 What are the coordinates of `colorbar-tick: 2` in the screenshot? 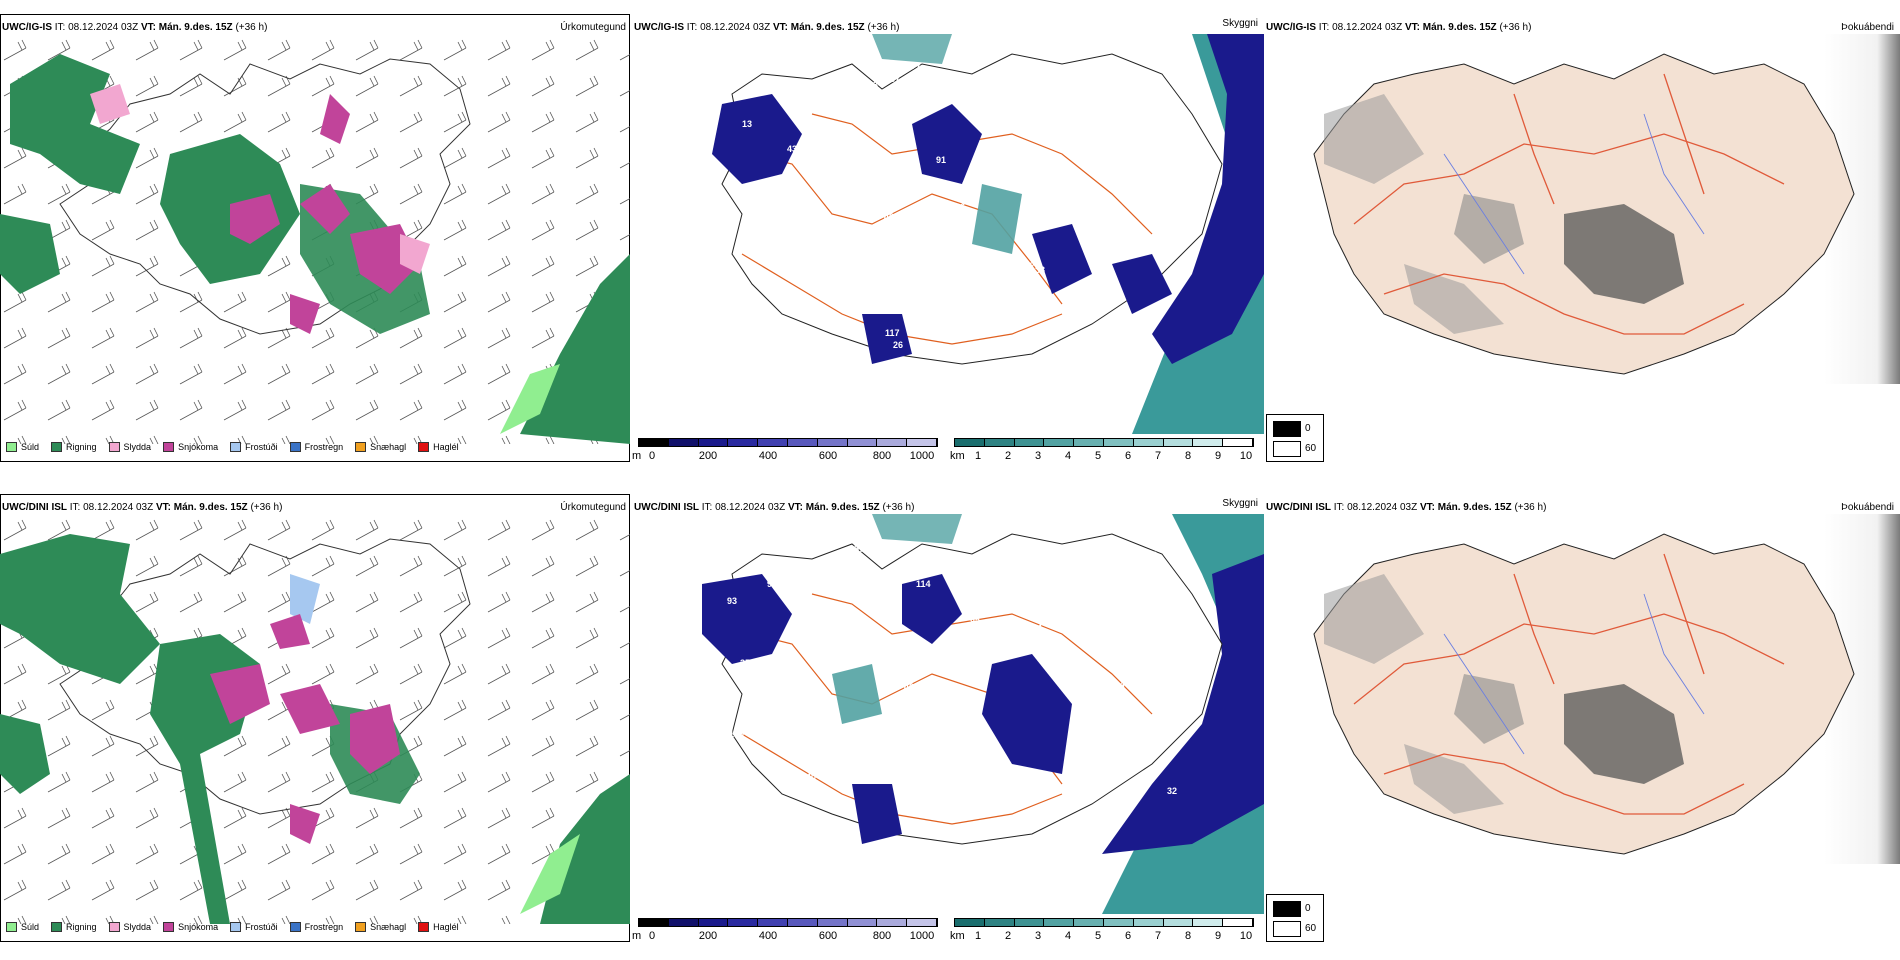 It's located at (1008, 936).